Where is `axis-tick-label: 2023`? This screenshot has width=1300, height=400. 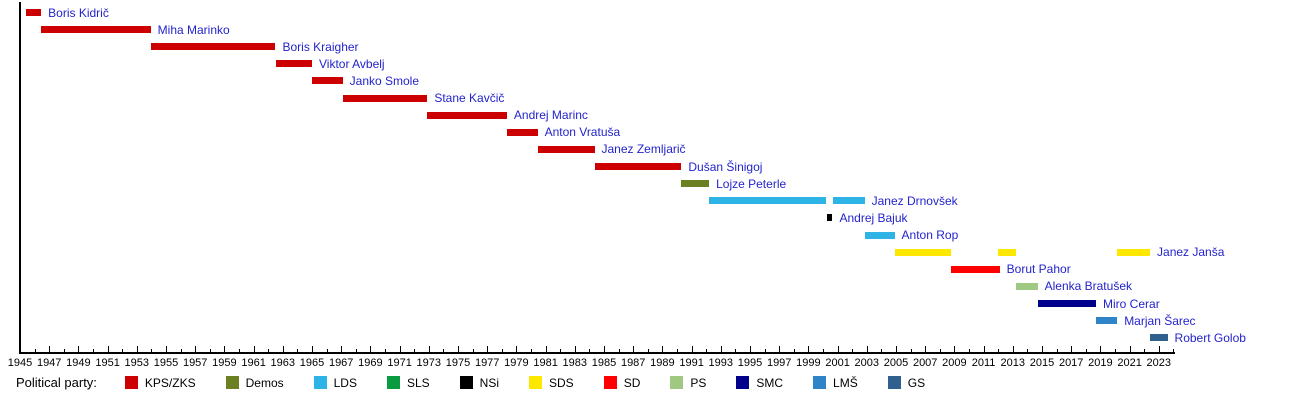
axis-tick-label: 2023 is located at coordinates (1159, 363).